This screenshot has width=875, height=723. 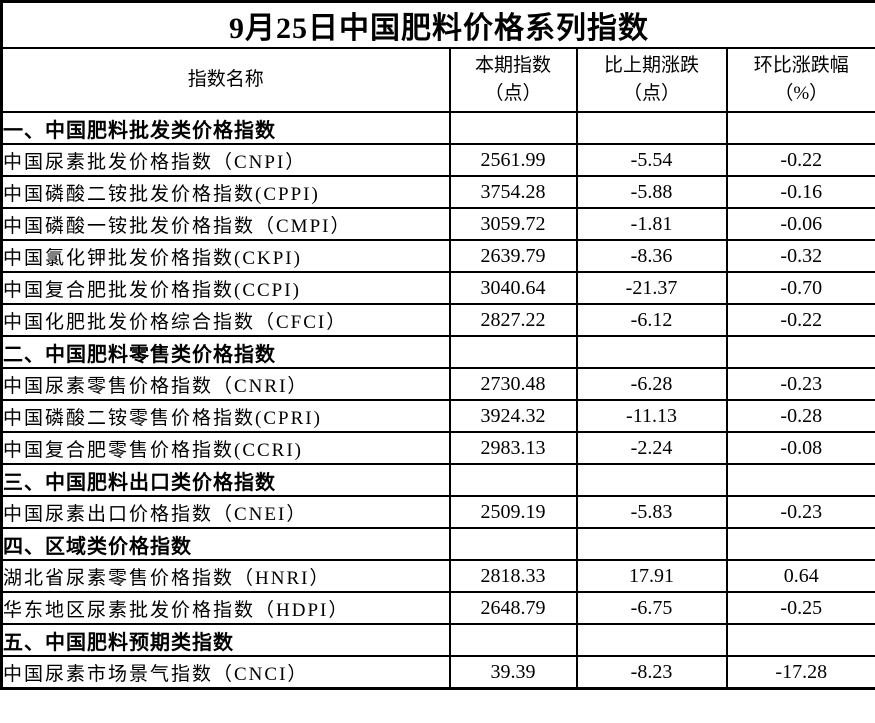 What do you see at coordinates (651, 192) in the screenshot?
I see `change-points-value: -5.88` at bounding box center [651, 192].